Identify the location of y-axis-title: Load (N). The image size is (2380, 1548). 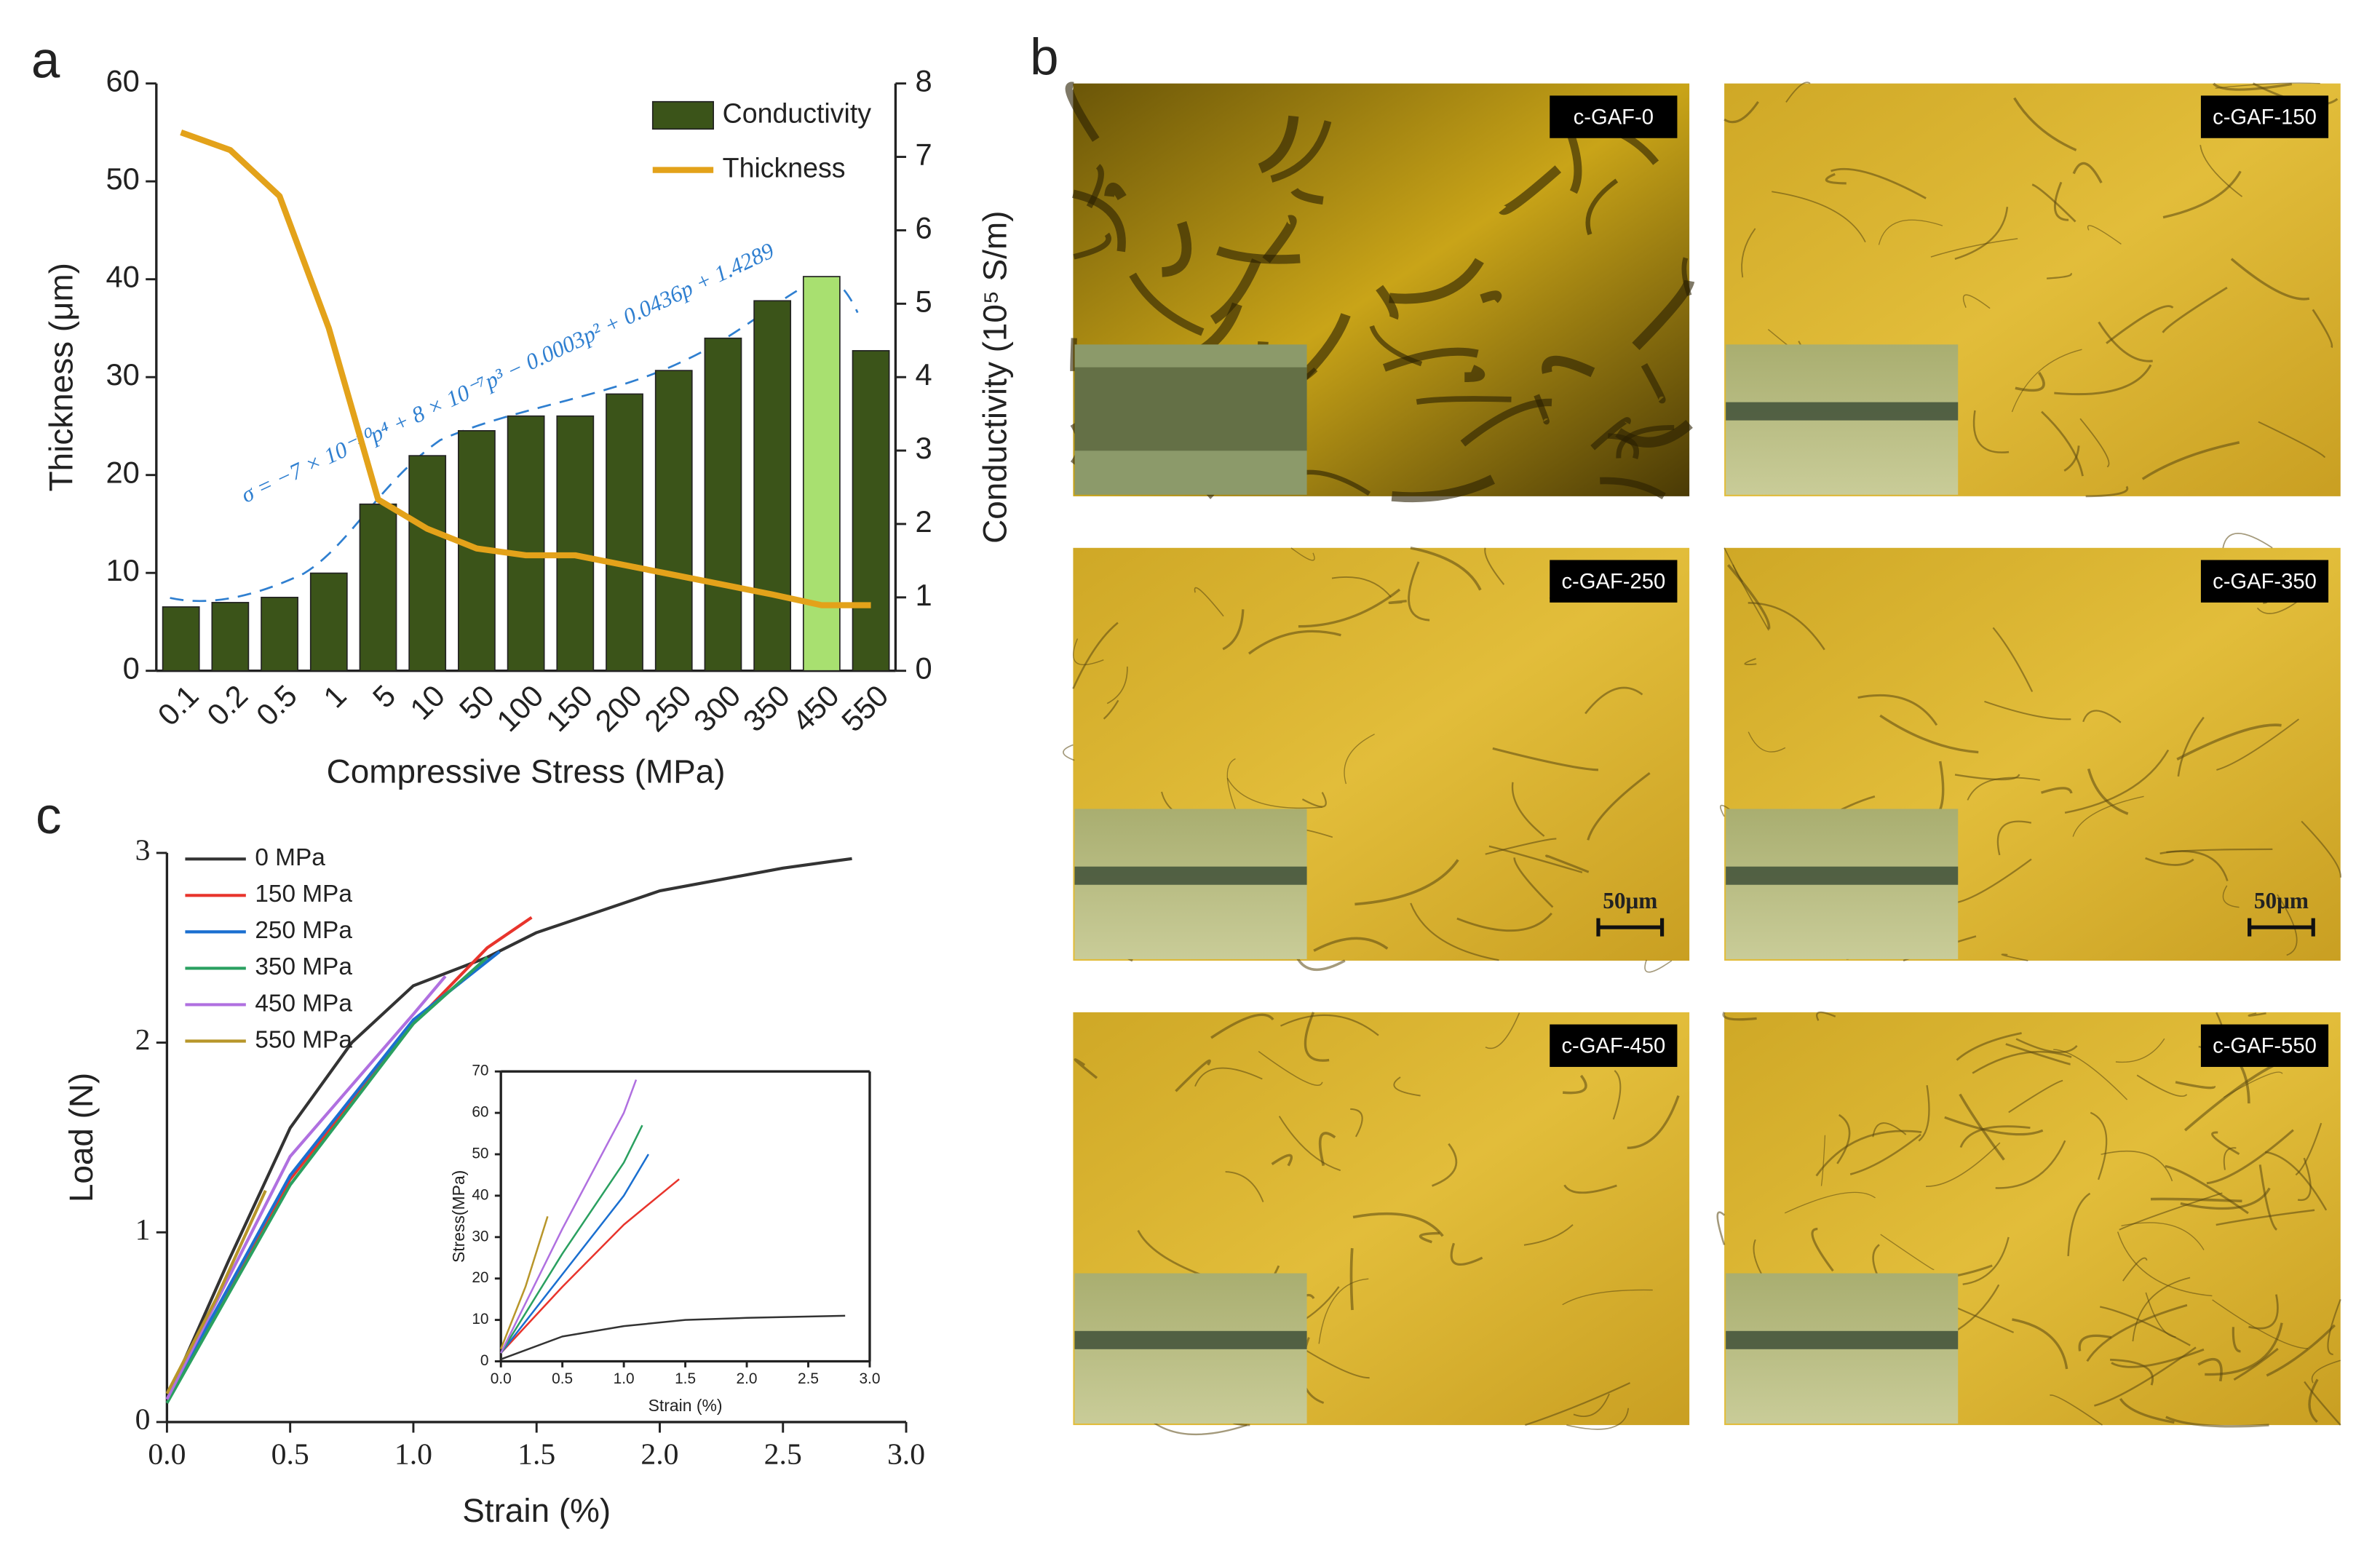
(81, 1137).